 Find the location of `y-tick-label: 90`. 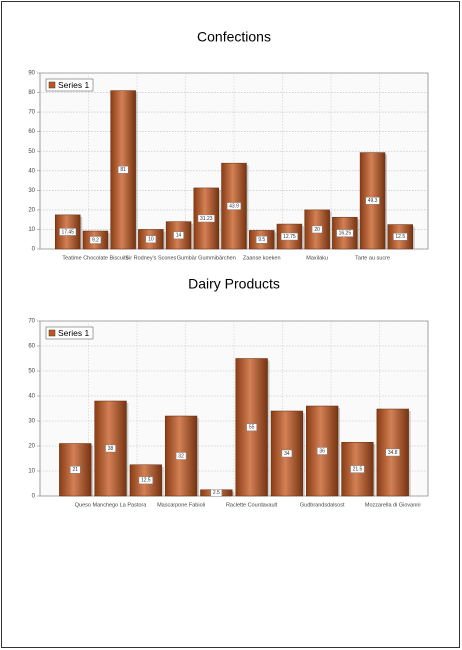

y-tick-label: 90 is located at coordinates (31, 74).